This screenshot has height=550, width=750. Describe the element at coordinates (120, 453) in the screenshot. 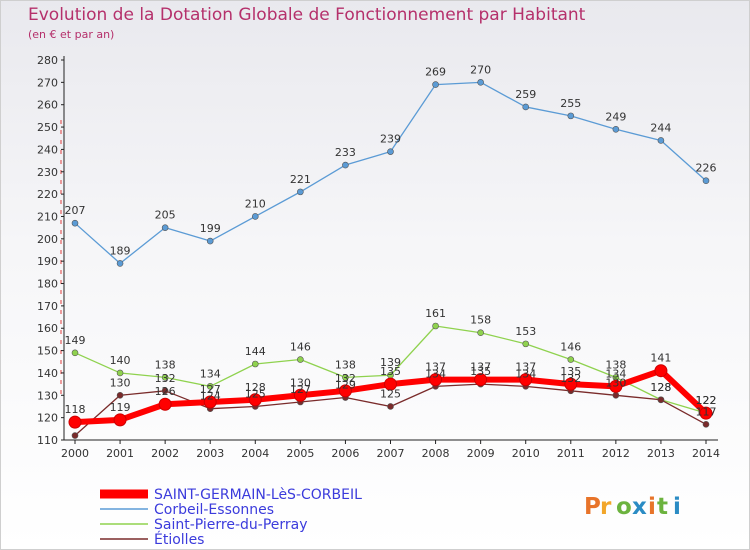

I see `x-tick-label: 2001` at that location.